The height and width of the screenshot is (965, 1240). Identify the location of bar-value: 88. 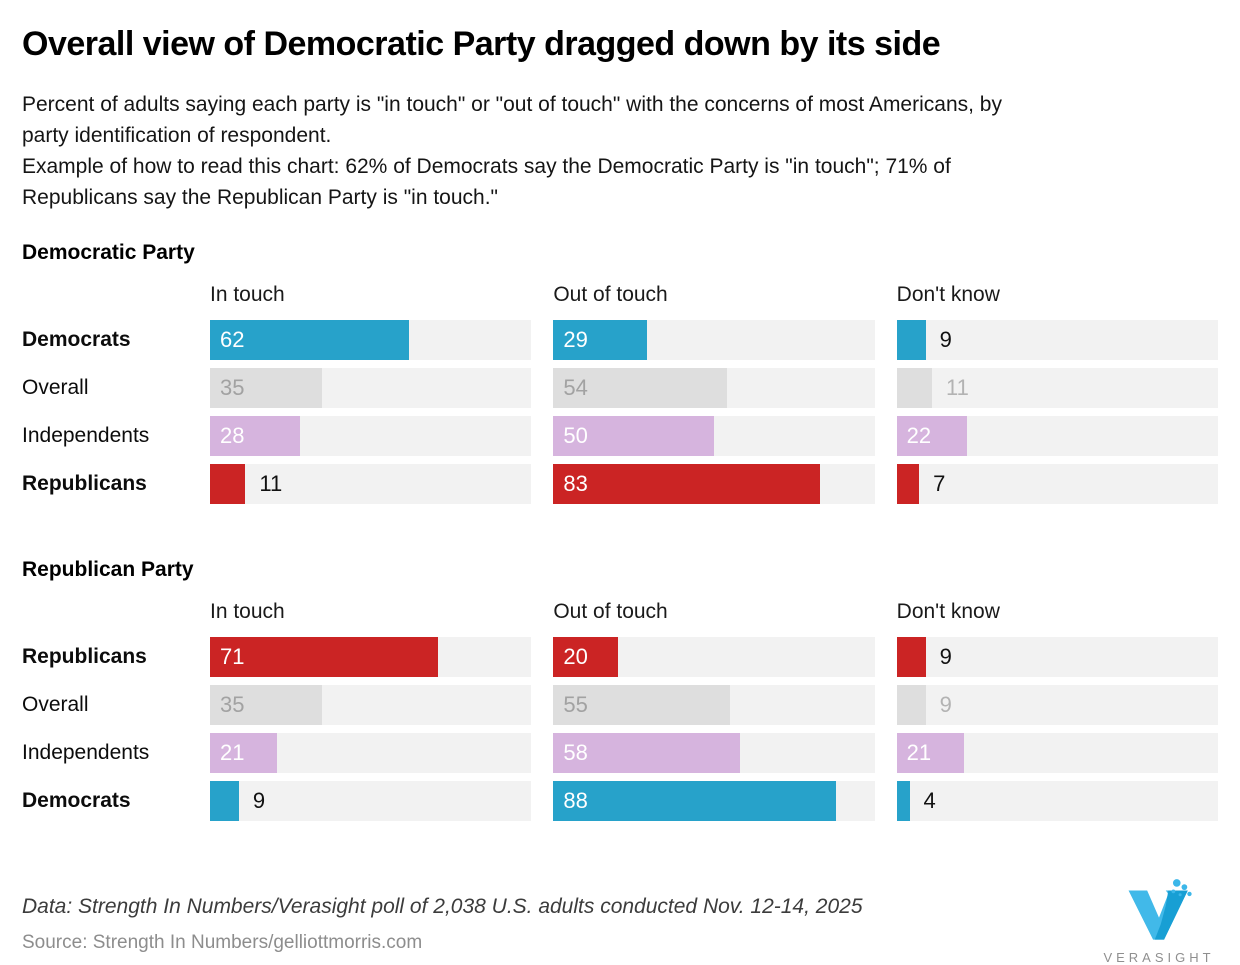
(575, 800).